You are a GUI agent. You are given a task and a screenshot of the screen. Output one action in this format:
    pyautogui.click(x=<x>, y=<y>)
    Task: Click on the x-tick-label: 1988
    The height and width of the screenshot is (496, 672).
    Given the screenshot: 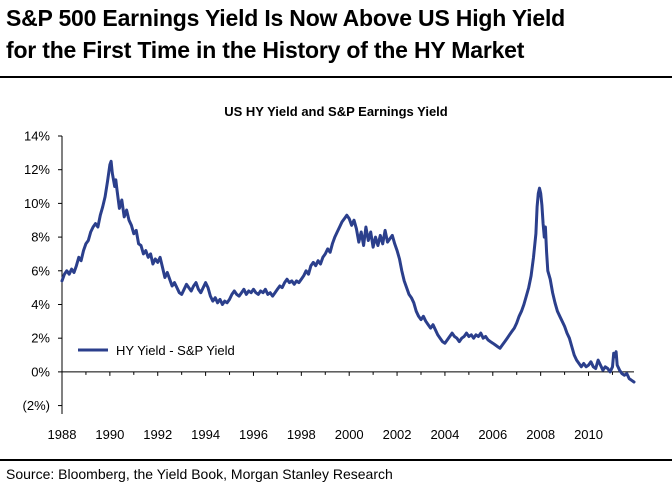 What is the action you would take?
    pyautogui.click(x=62, y=434)
    